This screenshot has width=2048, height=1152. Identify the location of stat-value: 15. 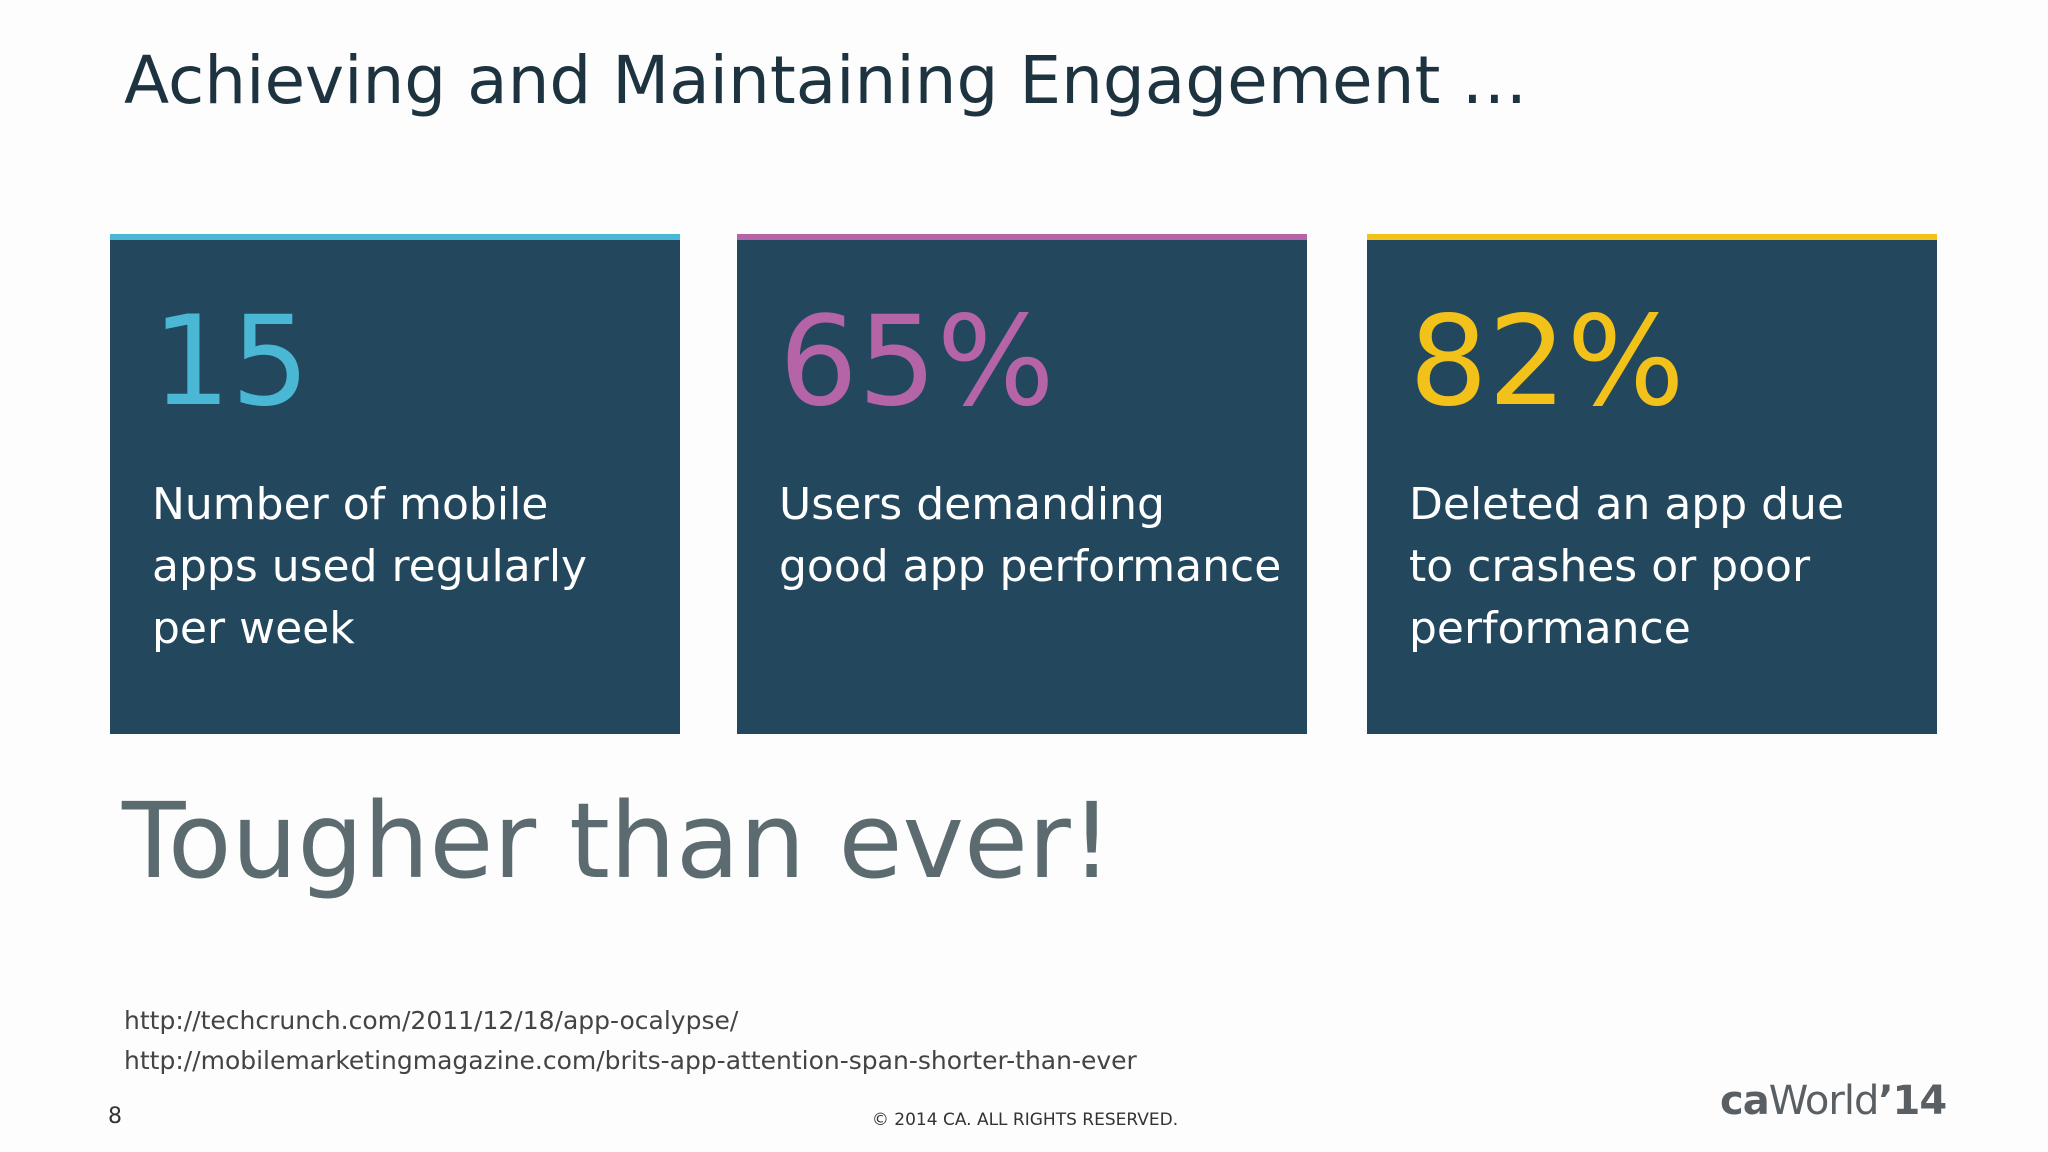
(231, 362).